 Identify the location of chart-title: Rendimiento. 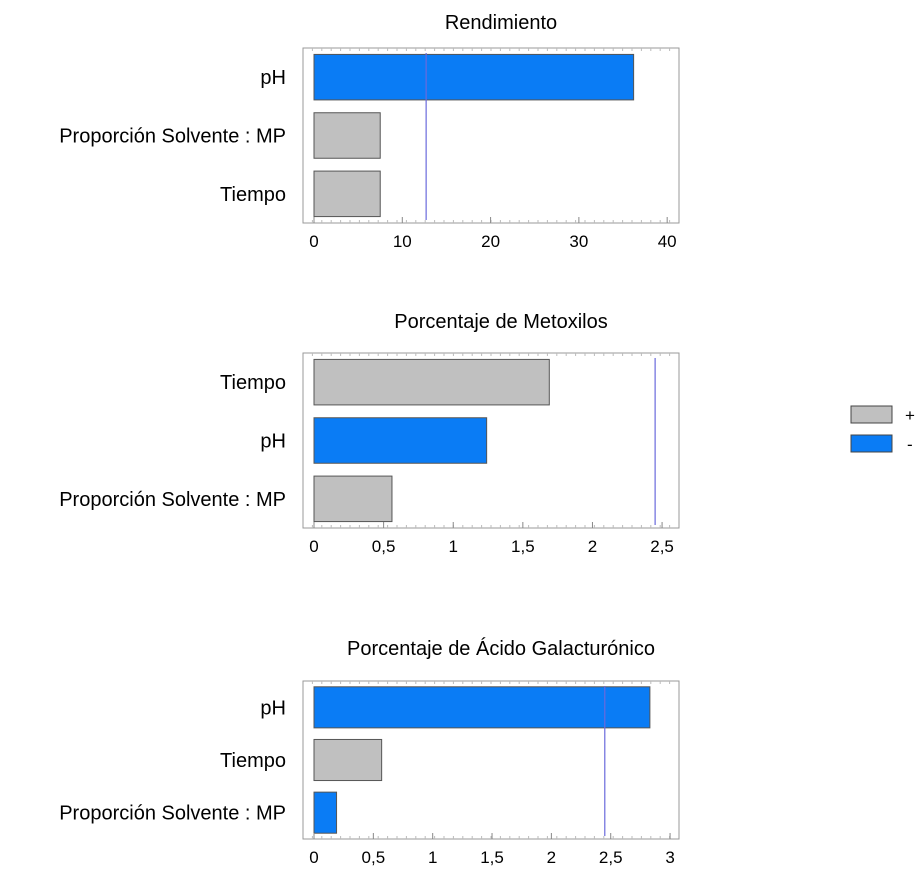
(501, 23).